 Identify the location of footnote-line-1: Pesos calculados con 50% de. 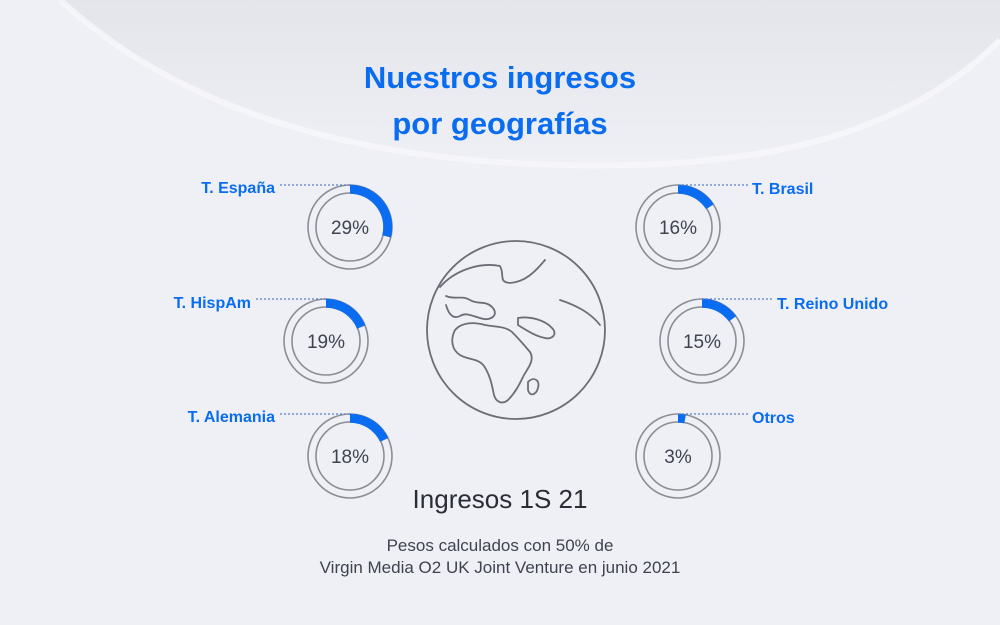
(500, 545).